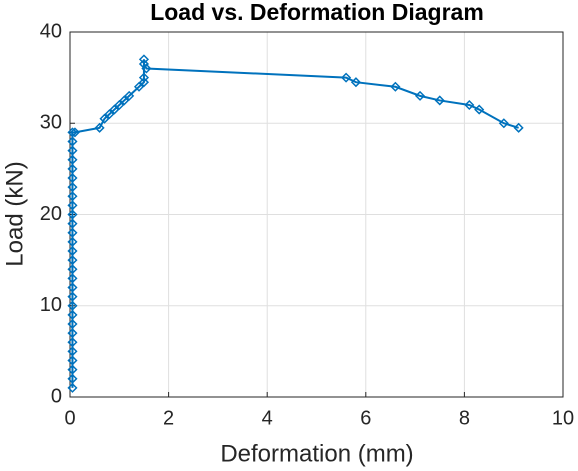 Image resolution: width=578 pixels, height=471 pixels. Describe the element at coordinates (51, 123) in the screenshot. I see `y-tick-label: 30` at that location.